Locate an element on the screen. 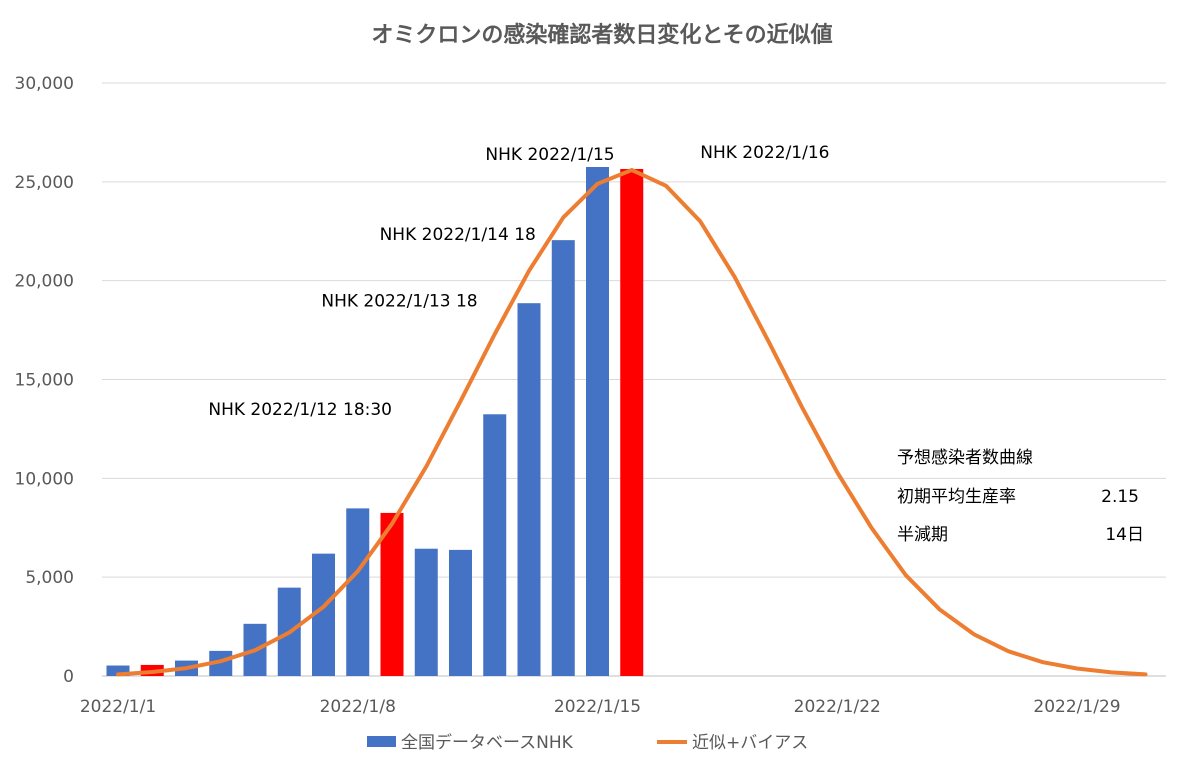  legend: 全国データベースNHK 近似+バイアス is located at coordinates (587, 742).